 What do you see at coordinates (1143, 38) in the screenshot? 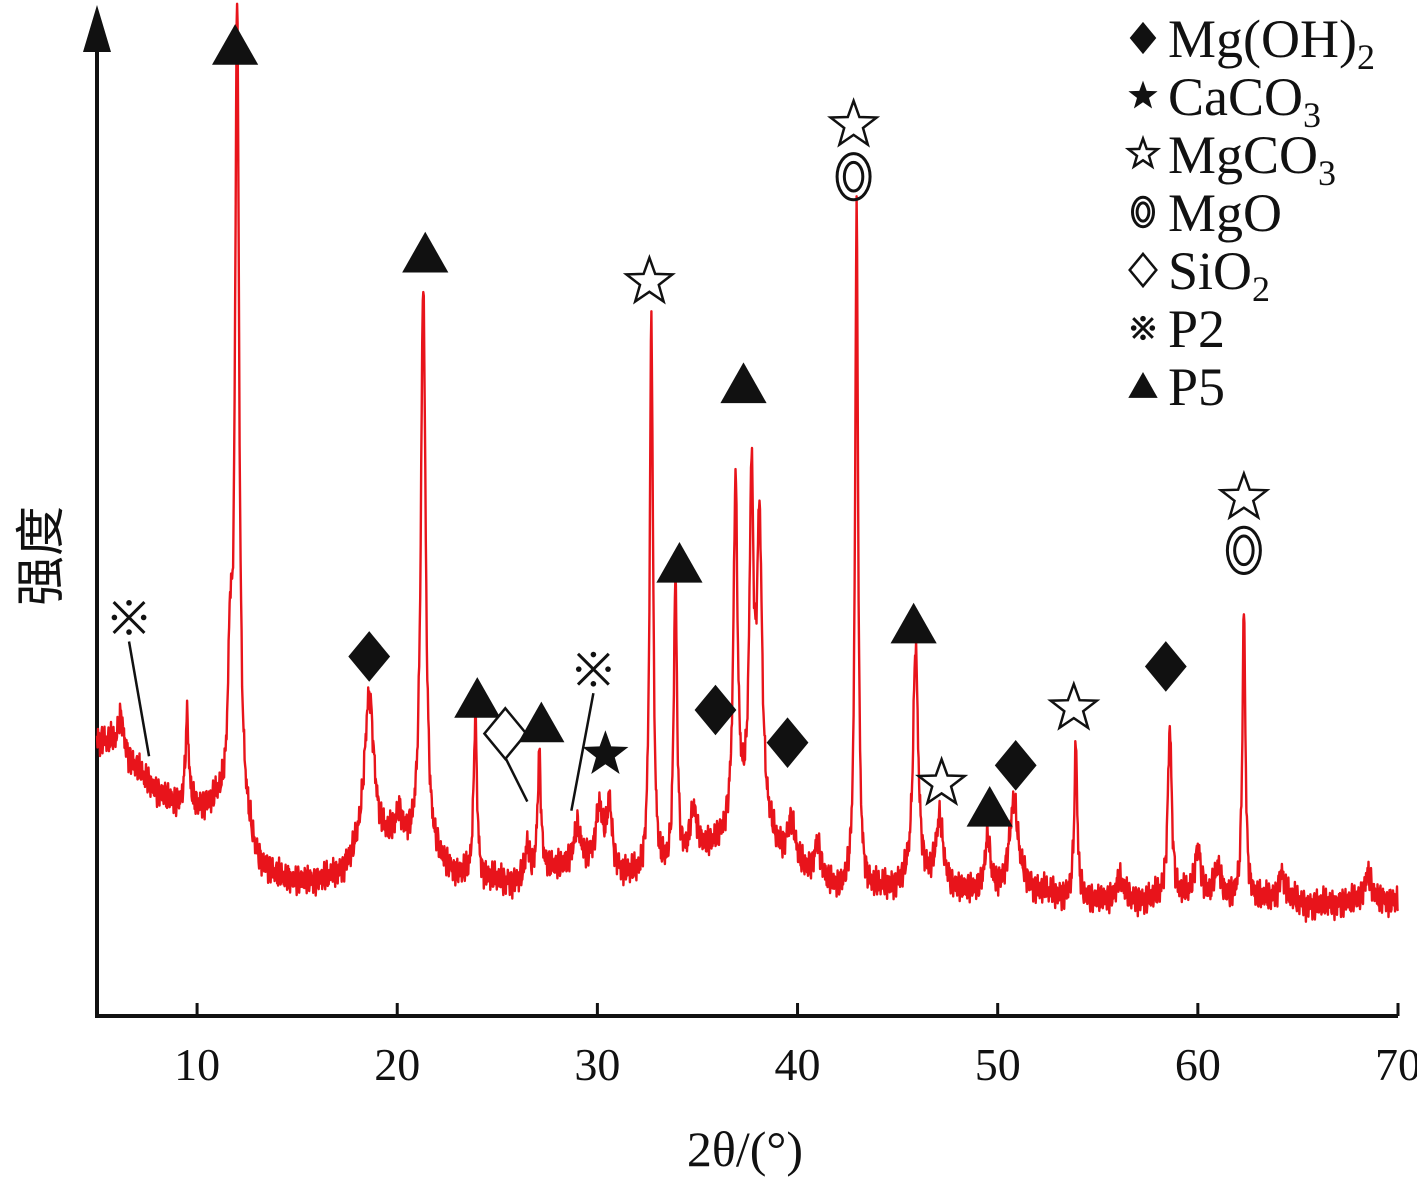
I see `legend-symbol-diamond` at bounding box center [1143, 38].